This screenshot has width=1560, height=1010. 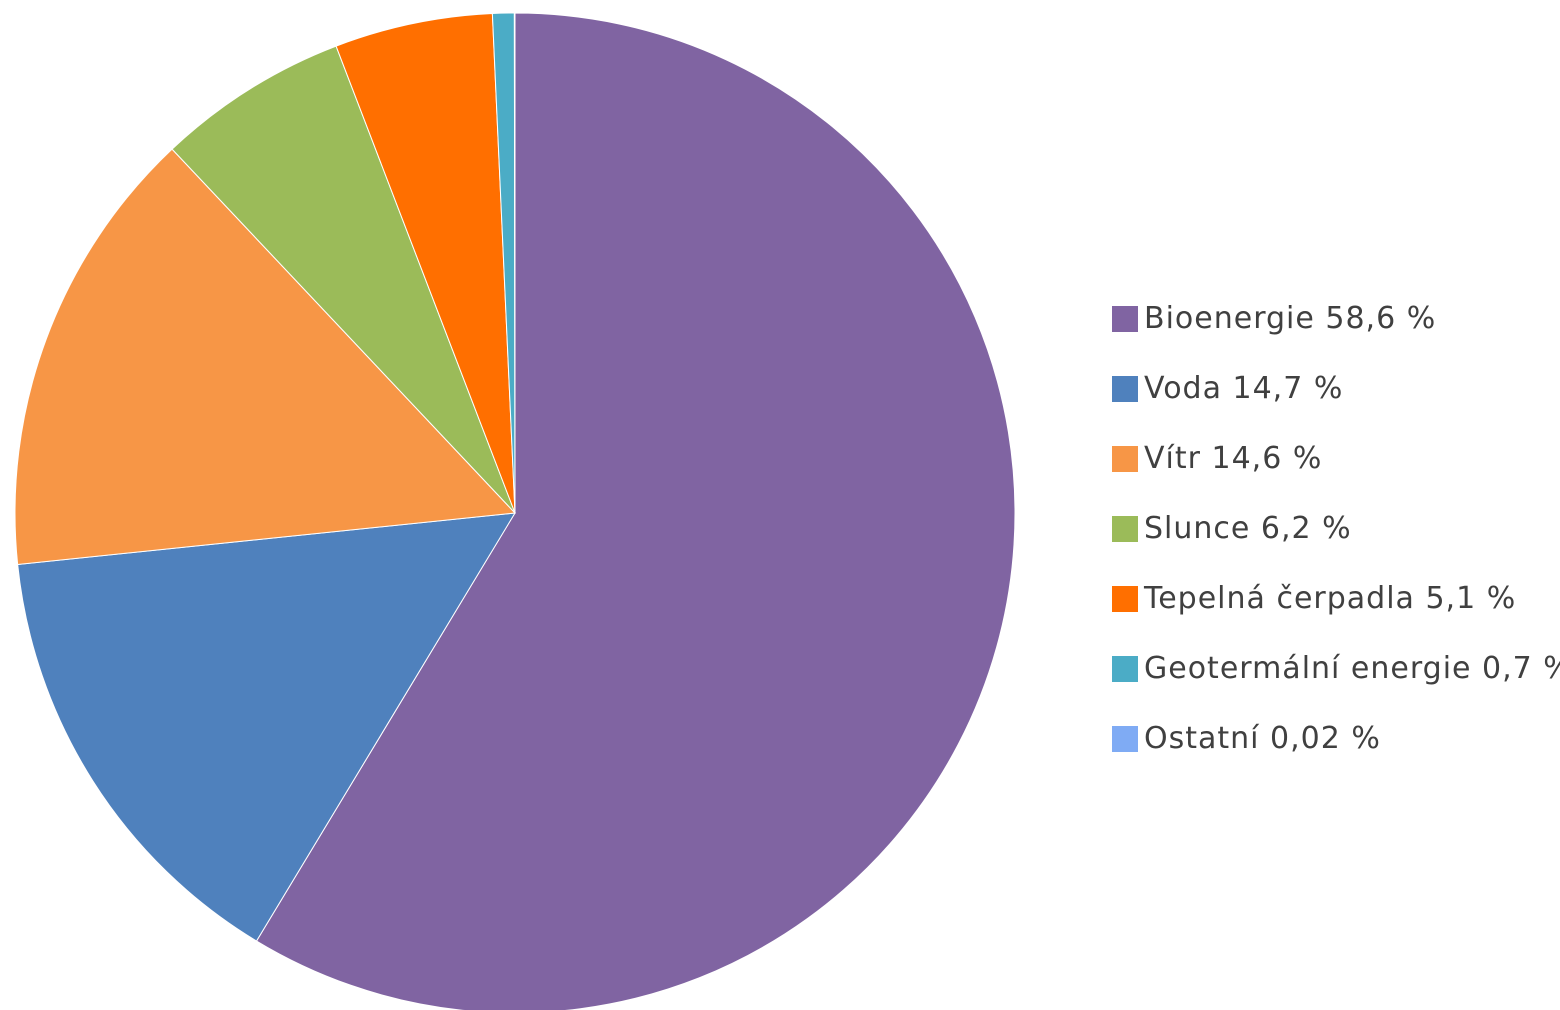 What do you see at coordinates (1125, 319) in the screenshot?
I see `legend-swatch-bioenergie` at bounding box center [1125, 319].